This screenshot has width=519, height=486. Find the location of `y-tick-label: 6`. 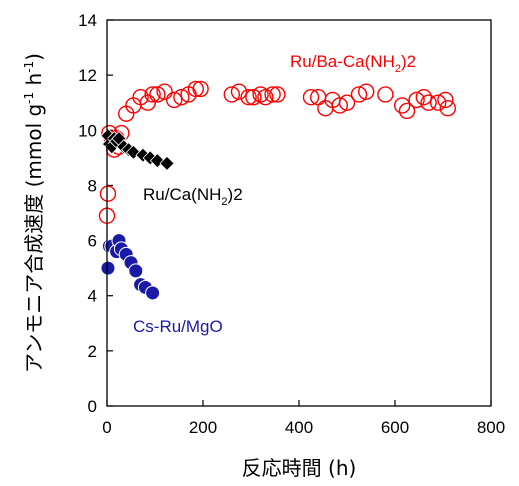

y-tick-label: 6 is located at coordinates (92, 241).